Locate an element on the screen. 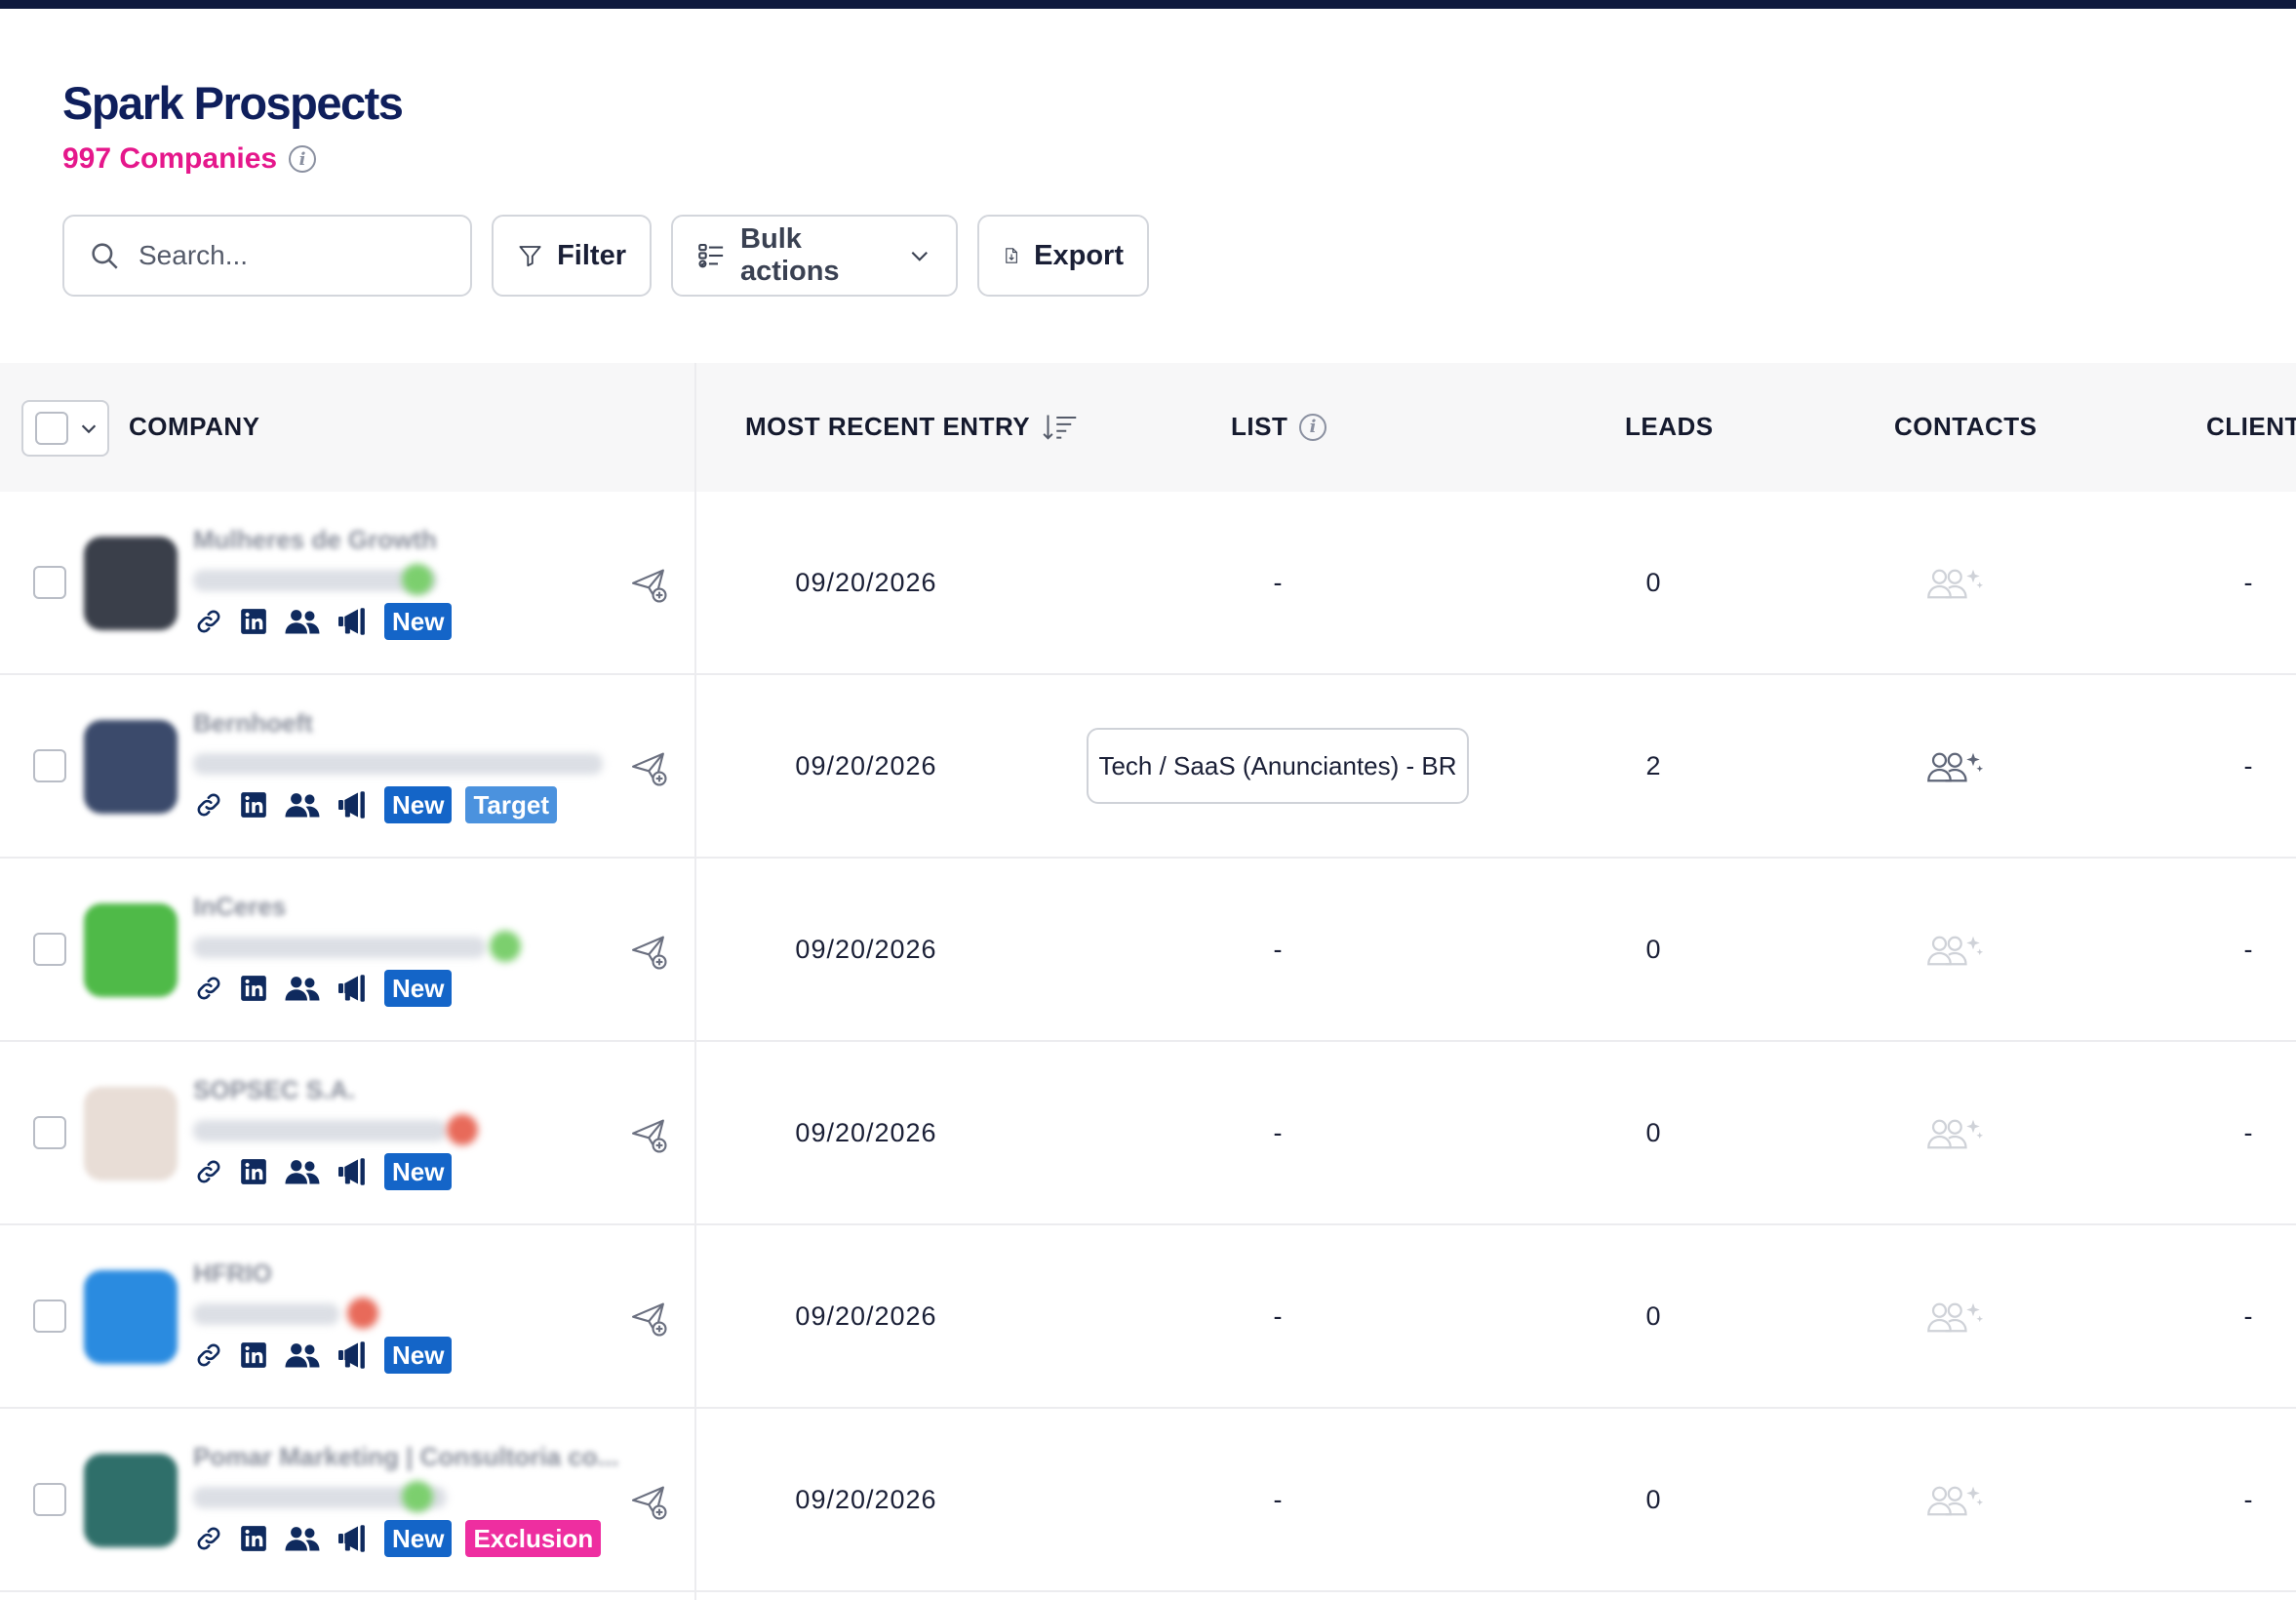 The width and height of the screenshot is (2296, 1600). column-company-label: COMPANY is located at coordinates (194, 426).